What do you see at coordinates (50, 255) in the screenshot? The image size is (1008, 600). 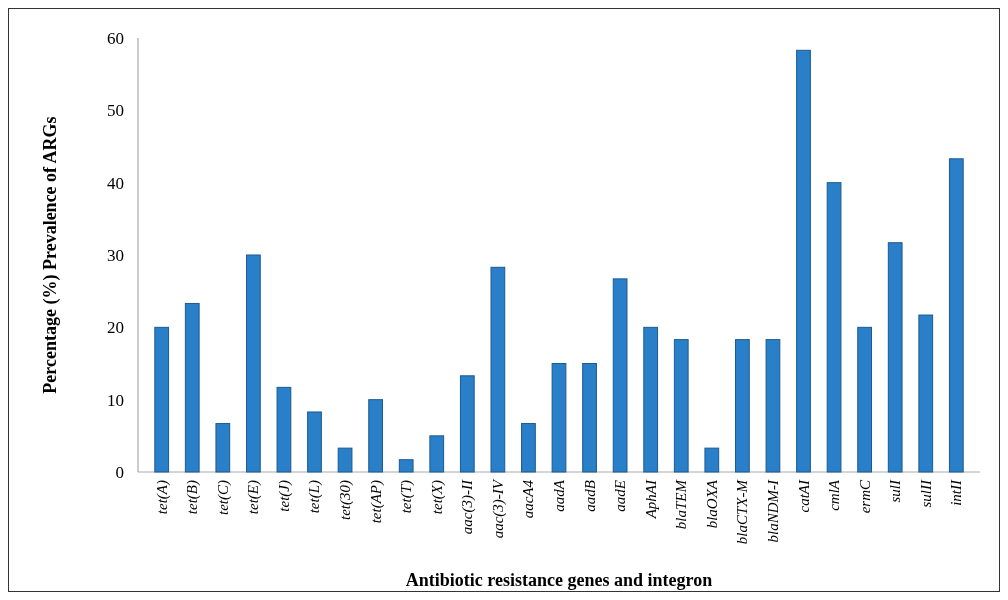 I see `y-axis-title: Percentage (%) Prevalence of ARGs` at bounding box center [50, 255].